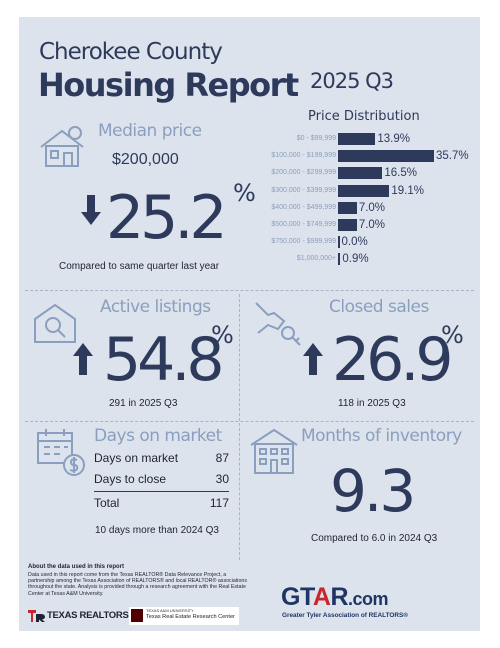 The width and height of the screenshot is (500, 648). What do you see at coordinates (278, 324) in the screenshot?
I see `hand-key-icon` at bounding box center [278, 324].